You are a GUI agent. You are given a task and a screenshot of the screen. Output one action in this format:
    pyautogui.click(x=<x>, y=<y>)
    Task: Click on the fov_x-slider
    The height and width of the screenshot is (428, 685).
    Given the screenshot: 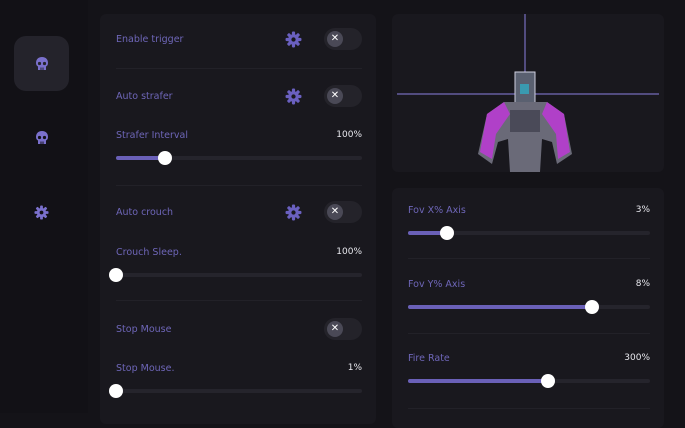 What is the action you would take?
    pyautogui.click(x=529, y=233)
    